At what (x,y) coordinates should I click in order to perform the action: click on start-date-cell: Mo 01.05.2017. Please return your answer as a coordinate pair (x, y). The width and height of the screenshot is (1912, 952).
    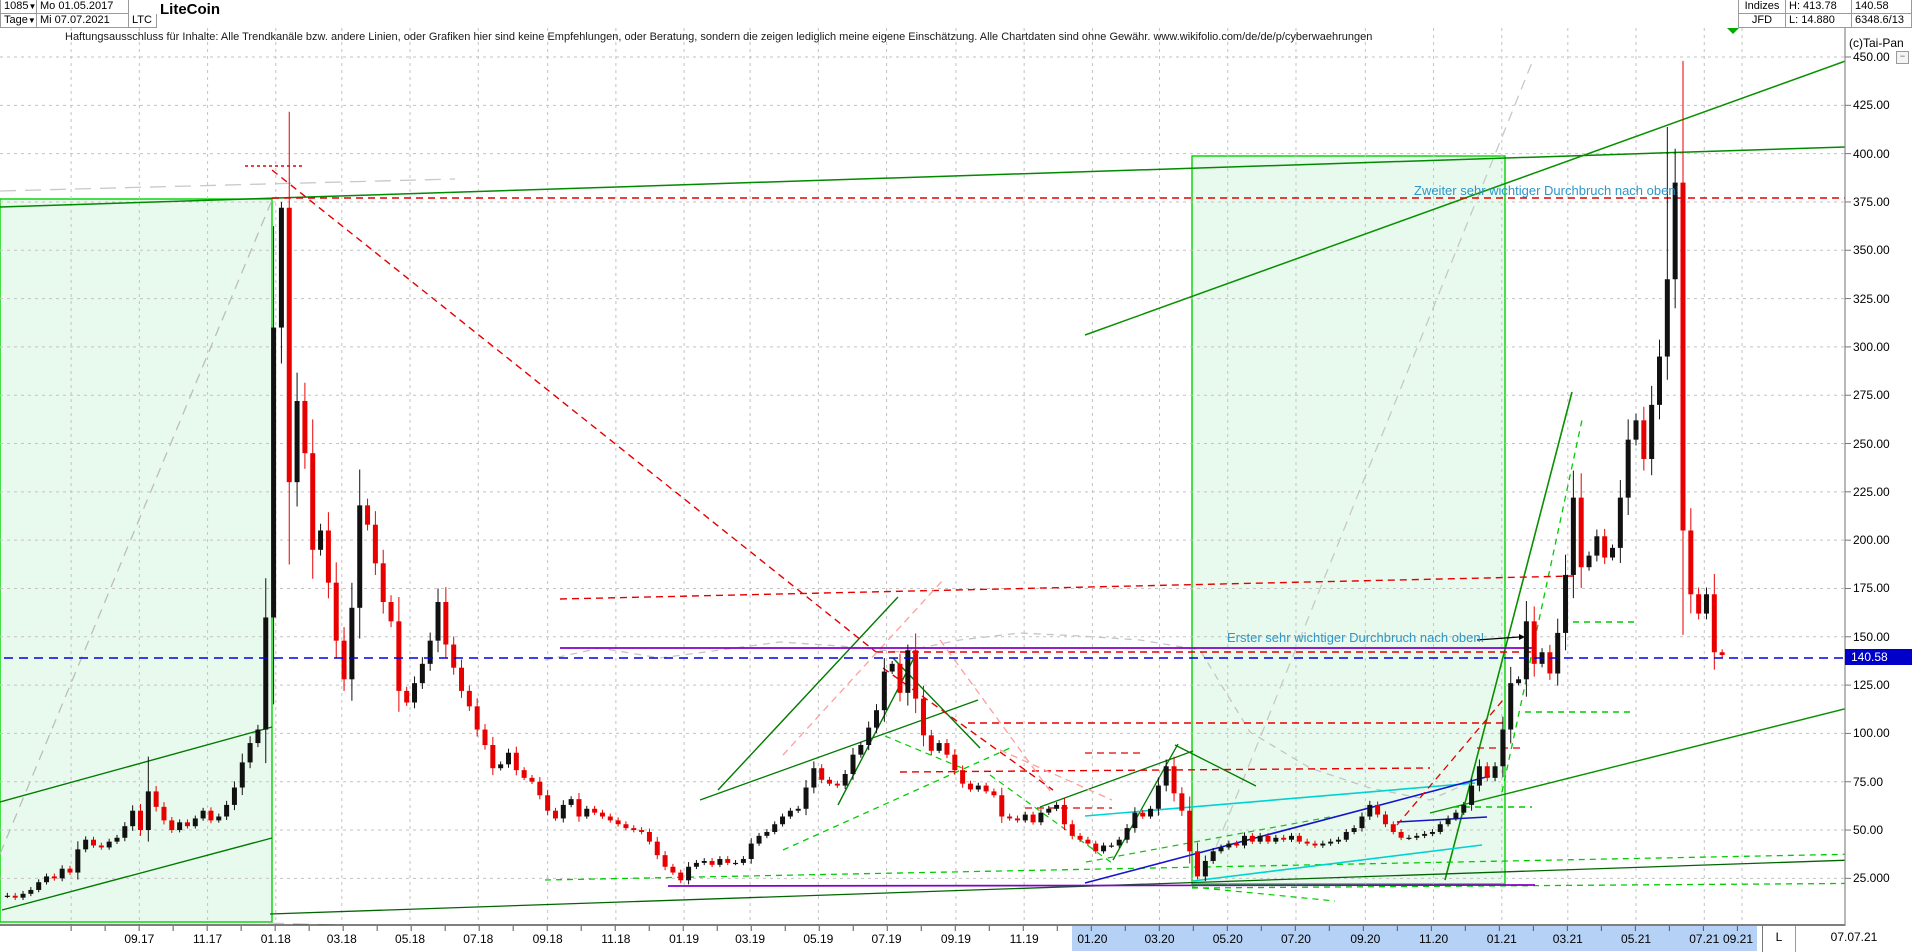
    Looking at the image, I should click on (83, 7).